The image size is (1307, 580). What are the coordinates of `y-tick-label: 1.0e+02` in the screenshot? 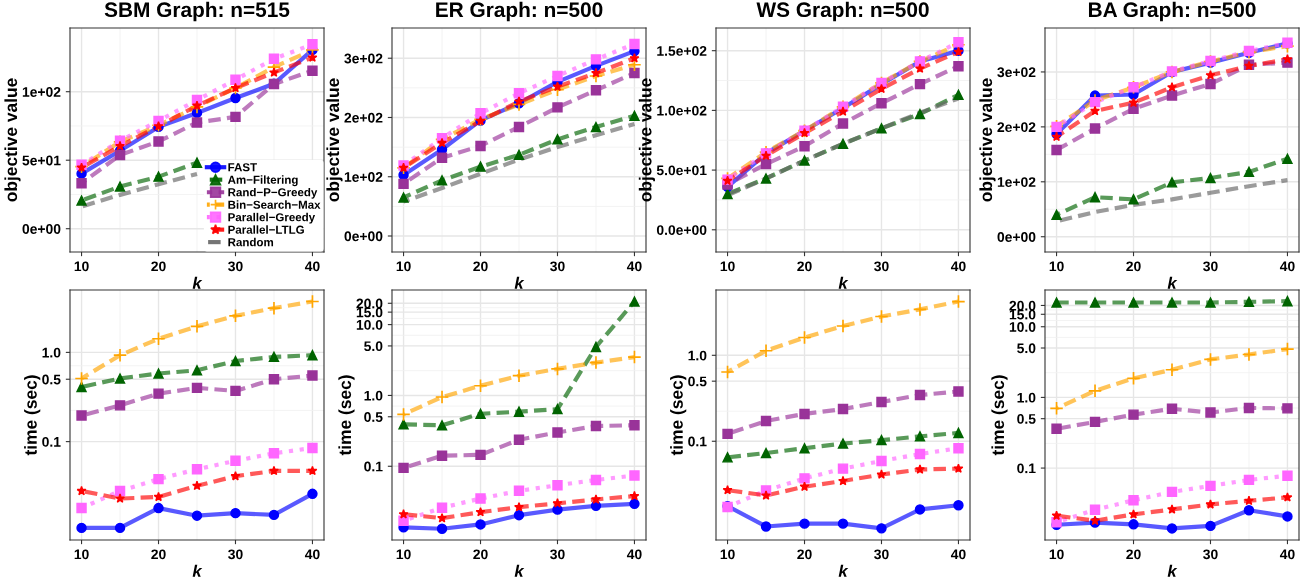 It's located at (682, 110).